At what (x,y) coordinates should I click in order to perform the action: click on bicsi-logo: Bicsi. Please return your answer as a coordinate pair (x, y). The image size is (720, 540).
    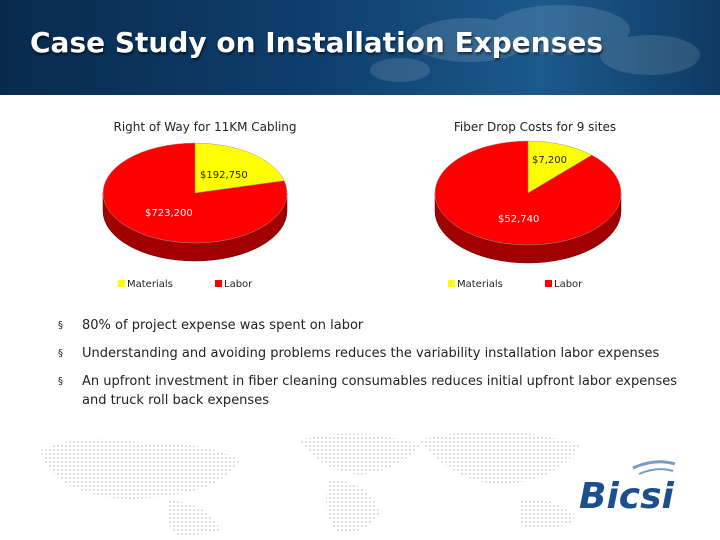
    Looking at the image, I should click on (627, 488).